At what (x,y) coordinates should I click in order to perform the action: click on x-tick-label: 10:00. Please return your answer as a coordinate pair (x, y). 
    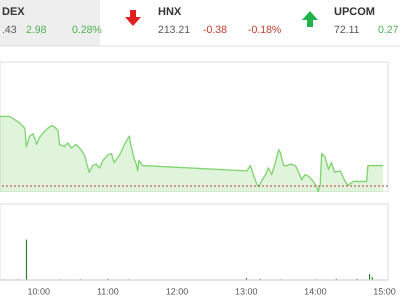
    Looking at the image, I should click on (38, 291).